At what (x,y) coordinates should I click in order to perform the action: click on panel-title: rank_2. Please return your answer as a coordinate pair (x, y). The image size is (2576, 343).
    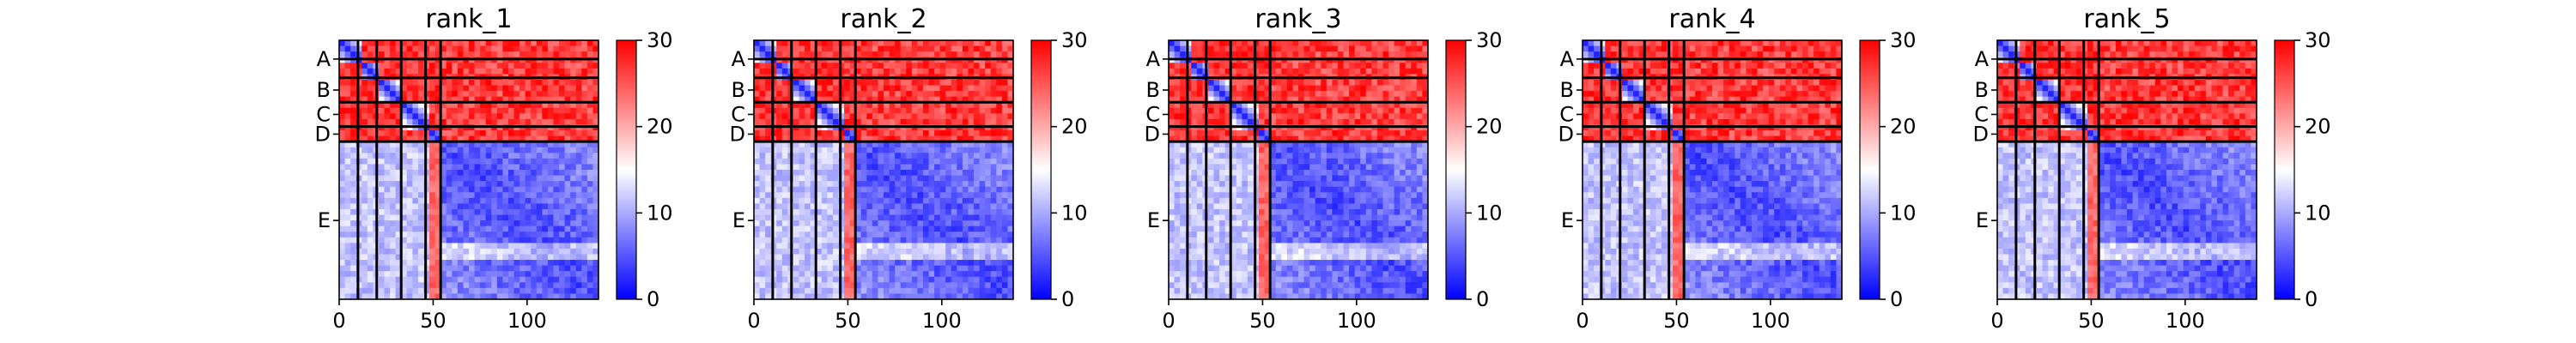
    Looking at the image, I should click on (884, 19).